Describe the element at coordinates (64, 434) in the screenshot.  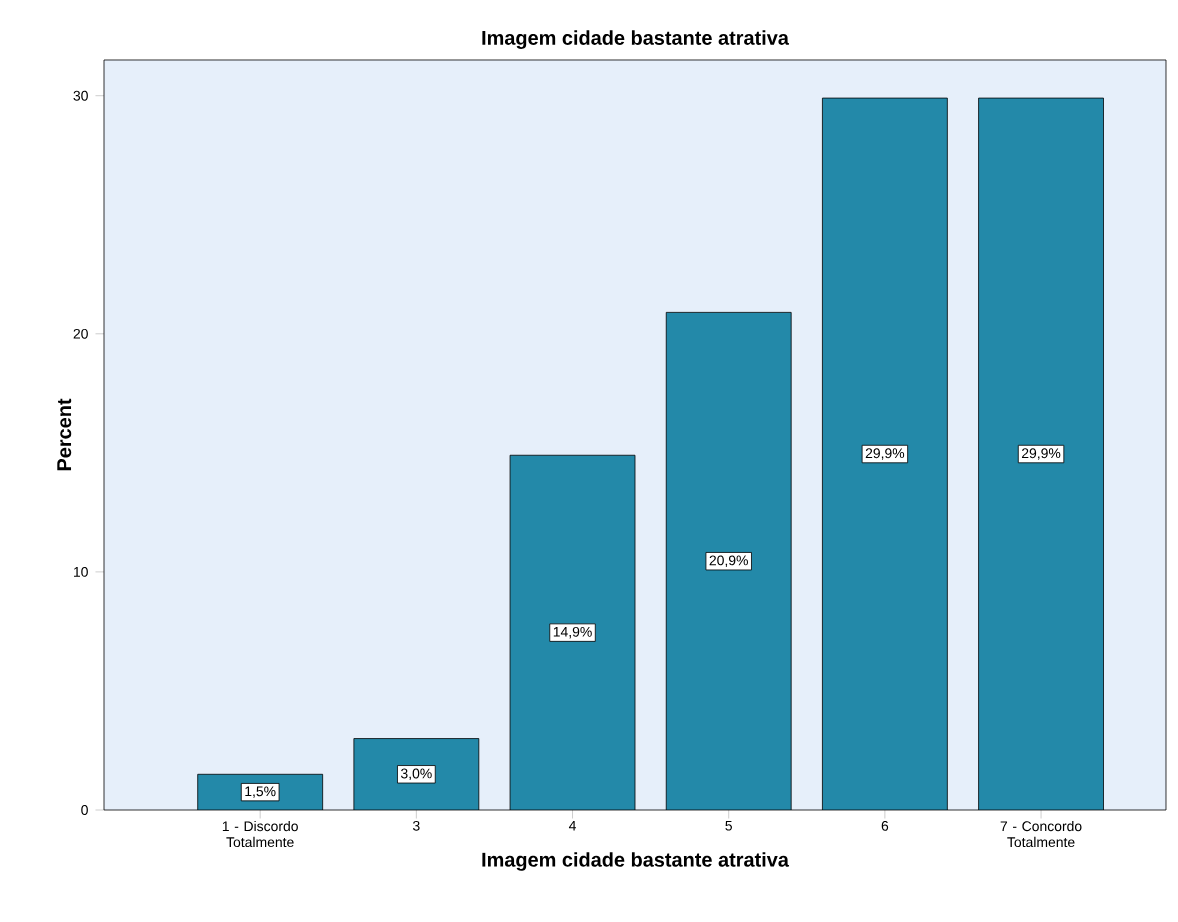
I see `y-axis-title: Percent` at that location.